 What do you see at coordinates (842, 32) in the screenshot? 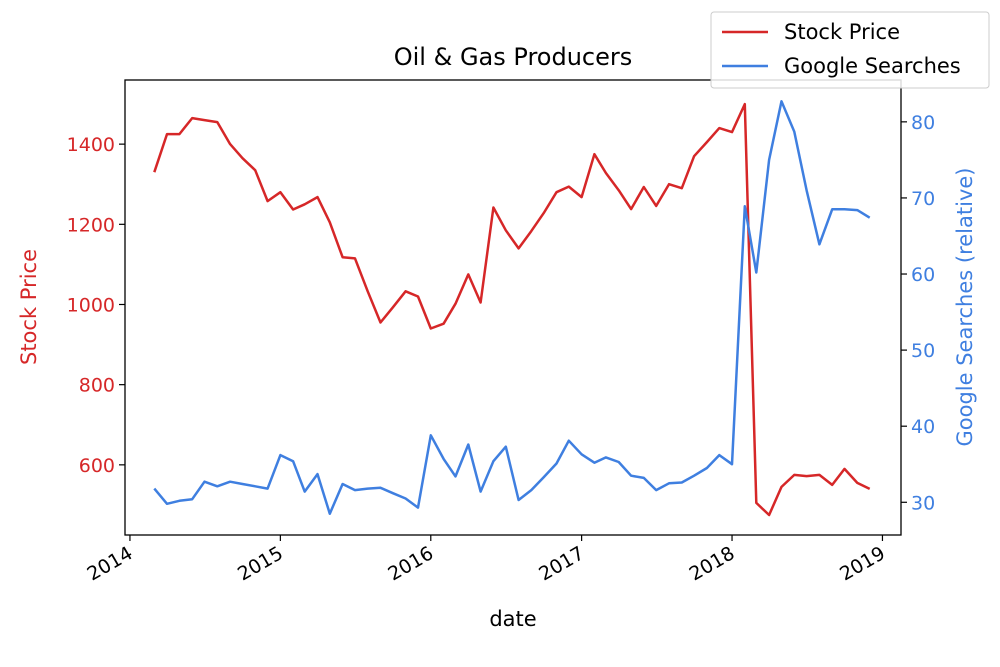
I see `legend-label-stock-price: Stock Price` at bounding box center [842, 32].